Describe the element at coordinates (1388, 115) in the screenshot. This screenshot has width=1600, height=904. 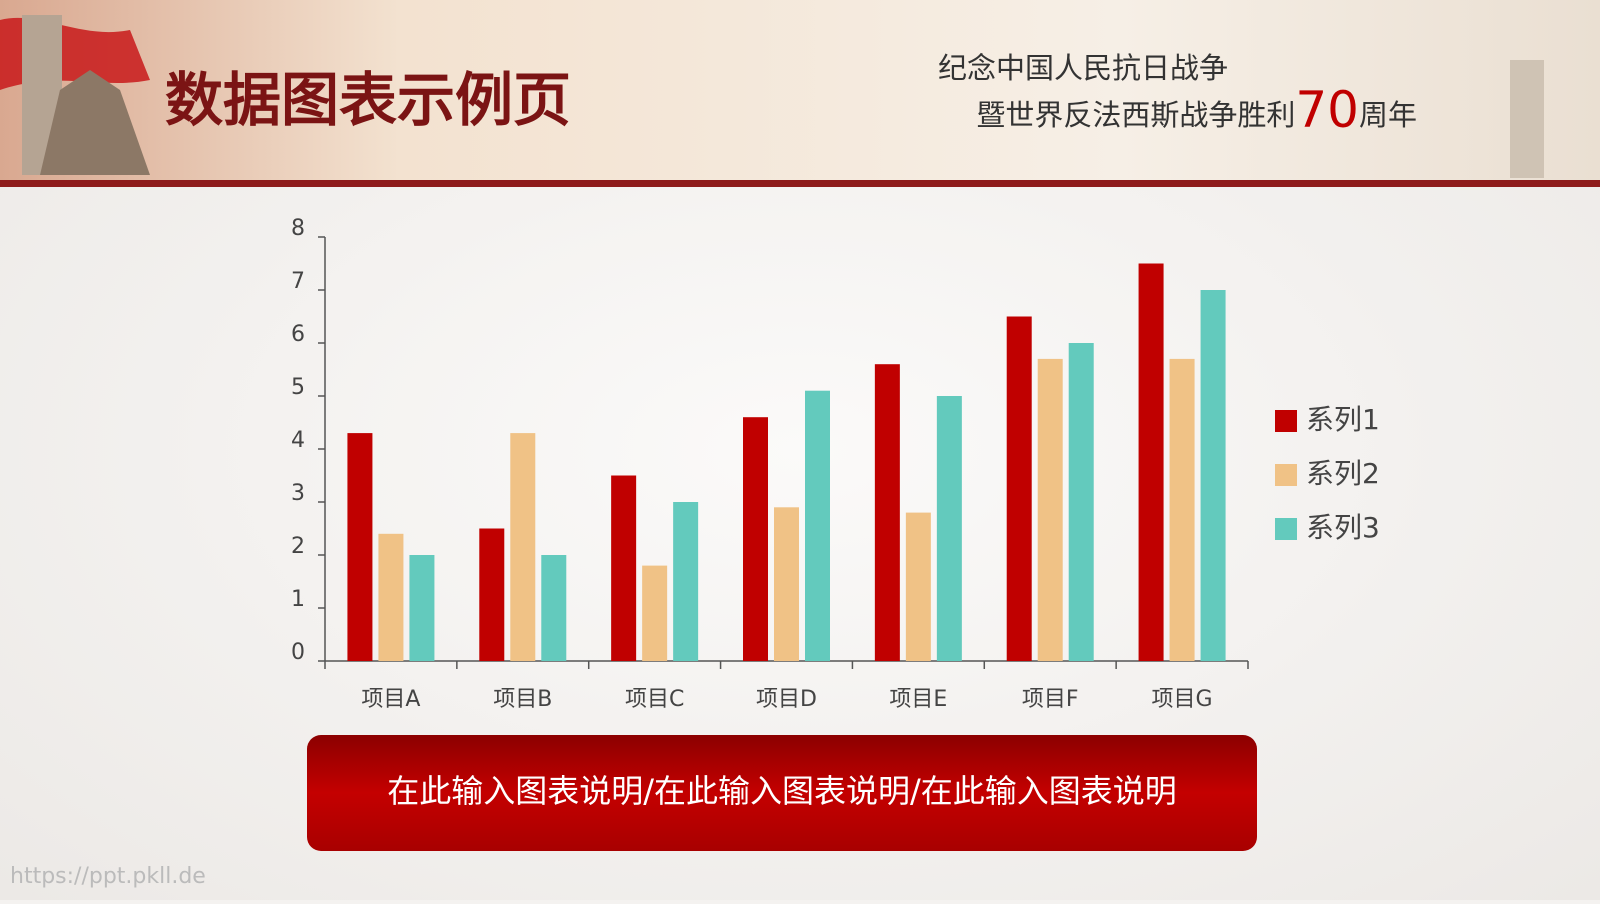
I see `subtitle-part: 周年` at that location.